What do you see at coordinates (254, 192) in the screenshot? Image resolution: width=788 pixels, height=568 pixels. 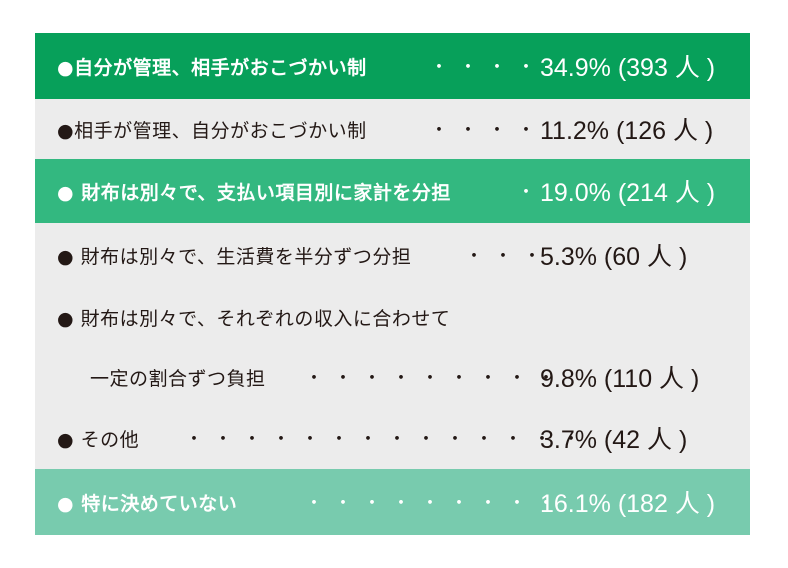 I see `row-label: ● 財布は別々で、支払い項目別に家計を分担` at bounding box center [254, 192].